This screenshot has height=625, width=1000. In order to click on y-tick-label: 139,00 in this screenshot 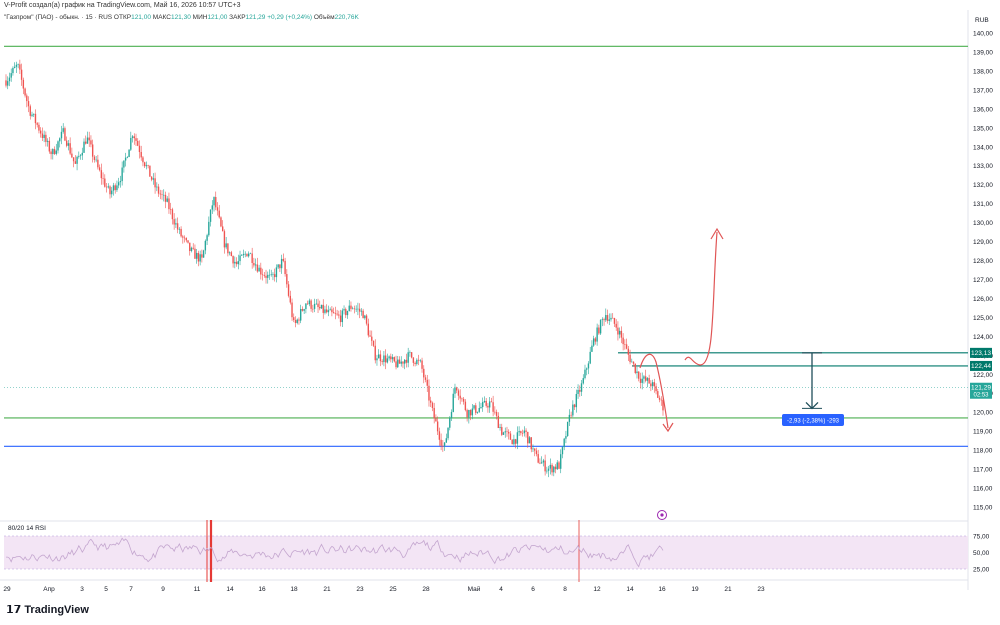, I will do `click(983, 52)`.